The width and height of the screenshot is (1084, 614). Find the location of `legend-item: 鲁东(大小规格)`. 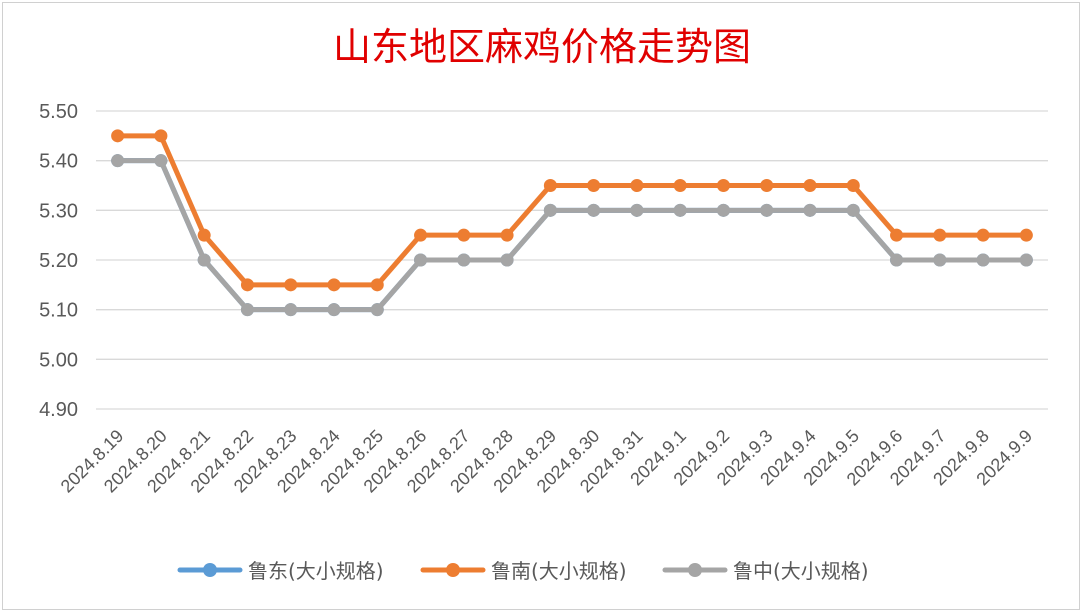

legend-item: 鲁东(大小规格) is located at coordinates (280, 571).